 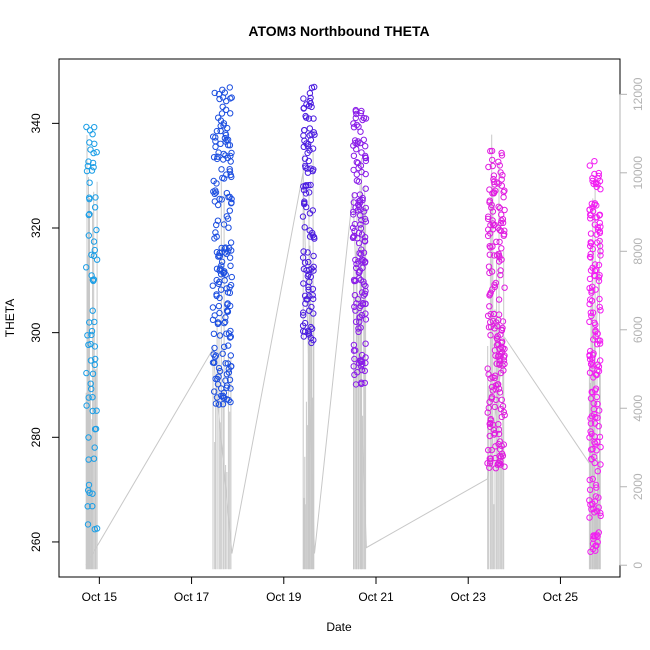 I want to click on x-tick-label: Oct 21, so click(x=376, y=597).